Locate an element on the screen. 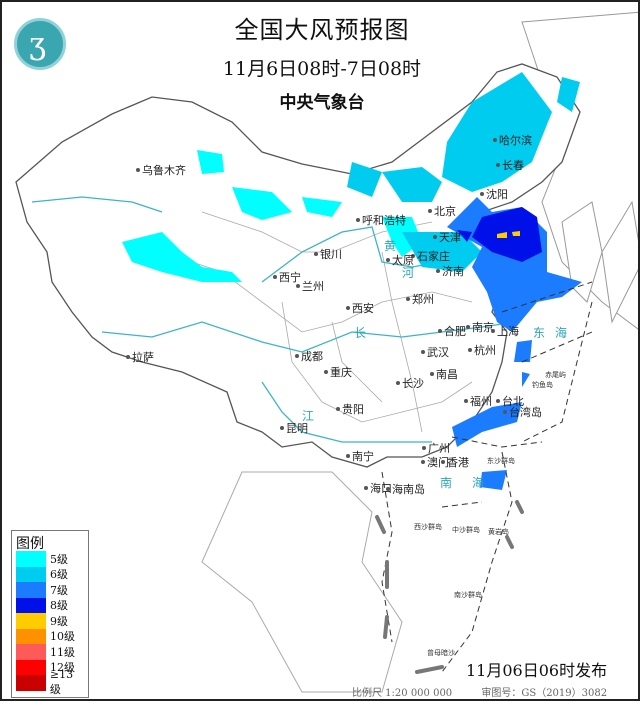 The width and height of the screenshot is (640, 701). city-label: 海南岛 is located at coordinates (408, 489).